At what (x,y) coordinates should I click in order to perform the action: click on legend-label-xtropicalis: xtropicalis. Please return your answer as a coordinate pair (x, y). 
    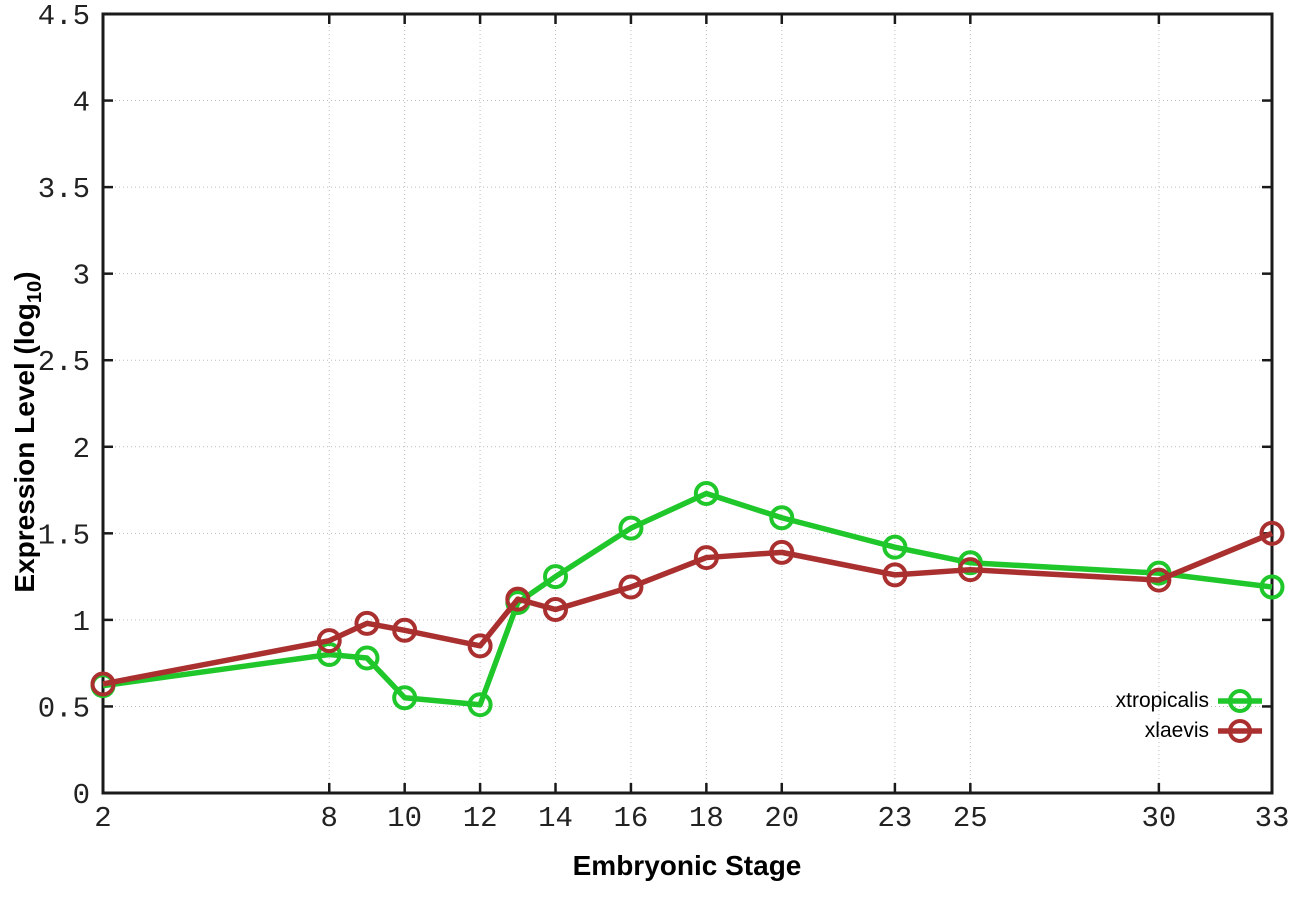
    Looking at the image, I should click on (1162, 700).